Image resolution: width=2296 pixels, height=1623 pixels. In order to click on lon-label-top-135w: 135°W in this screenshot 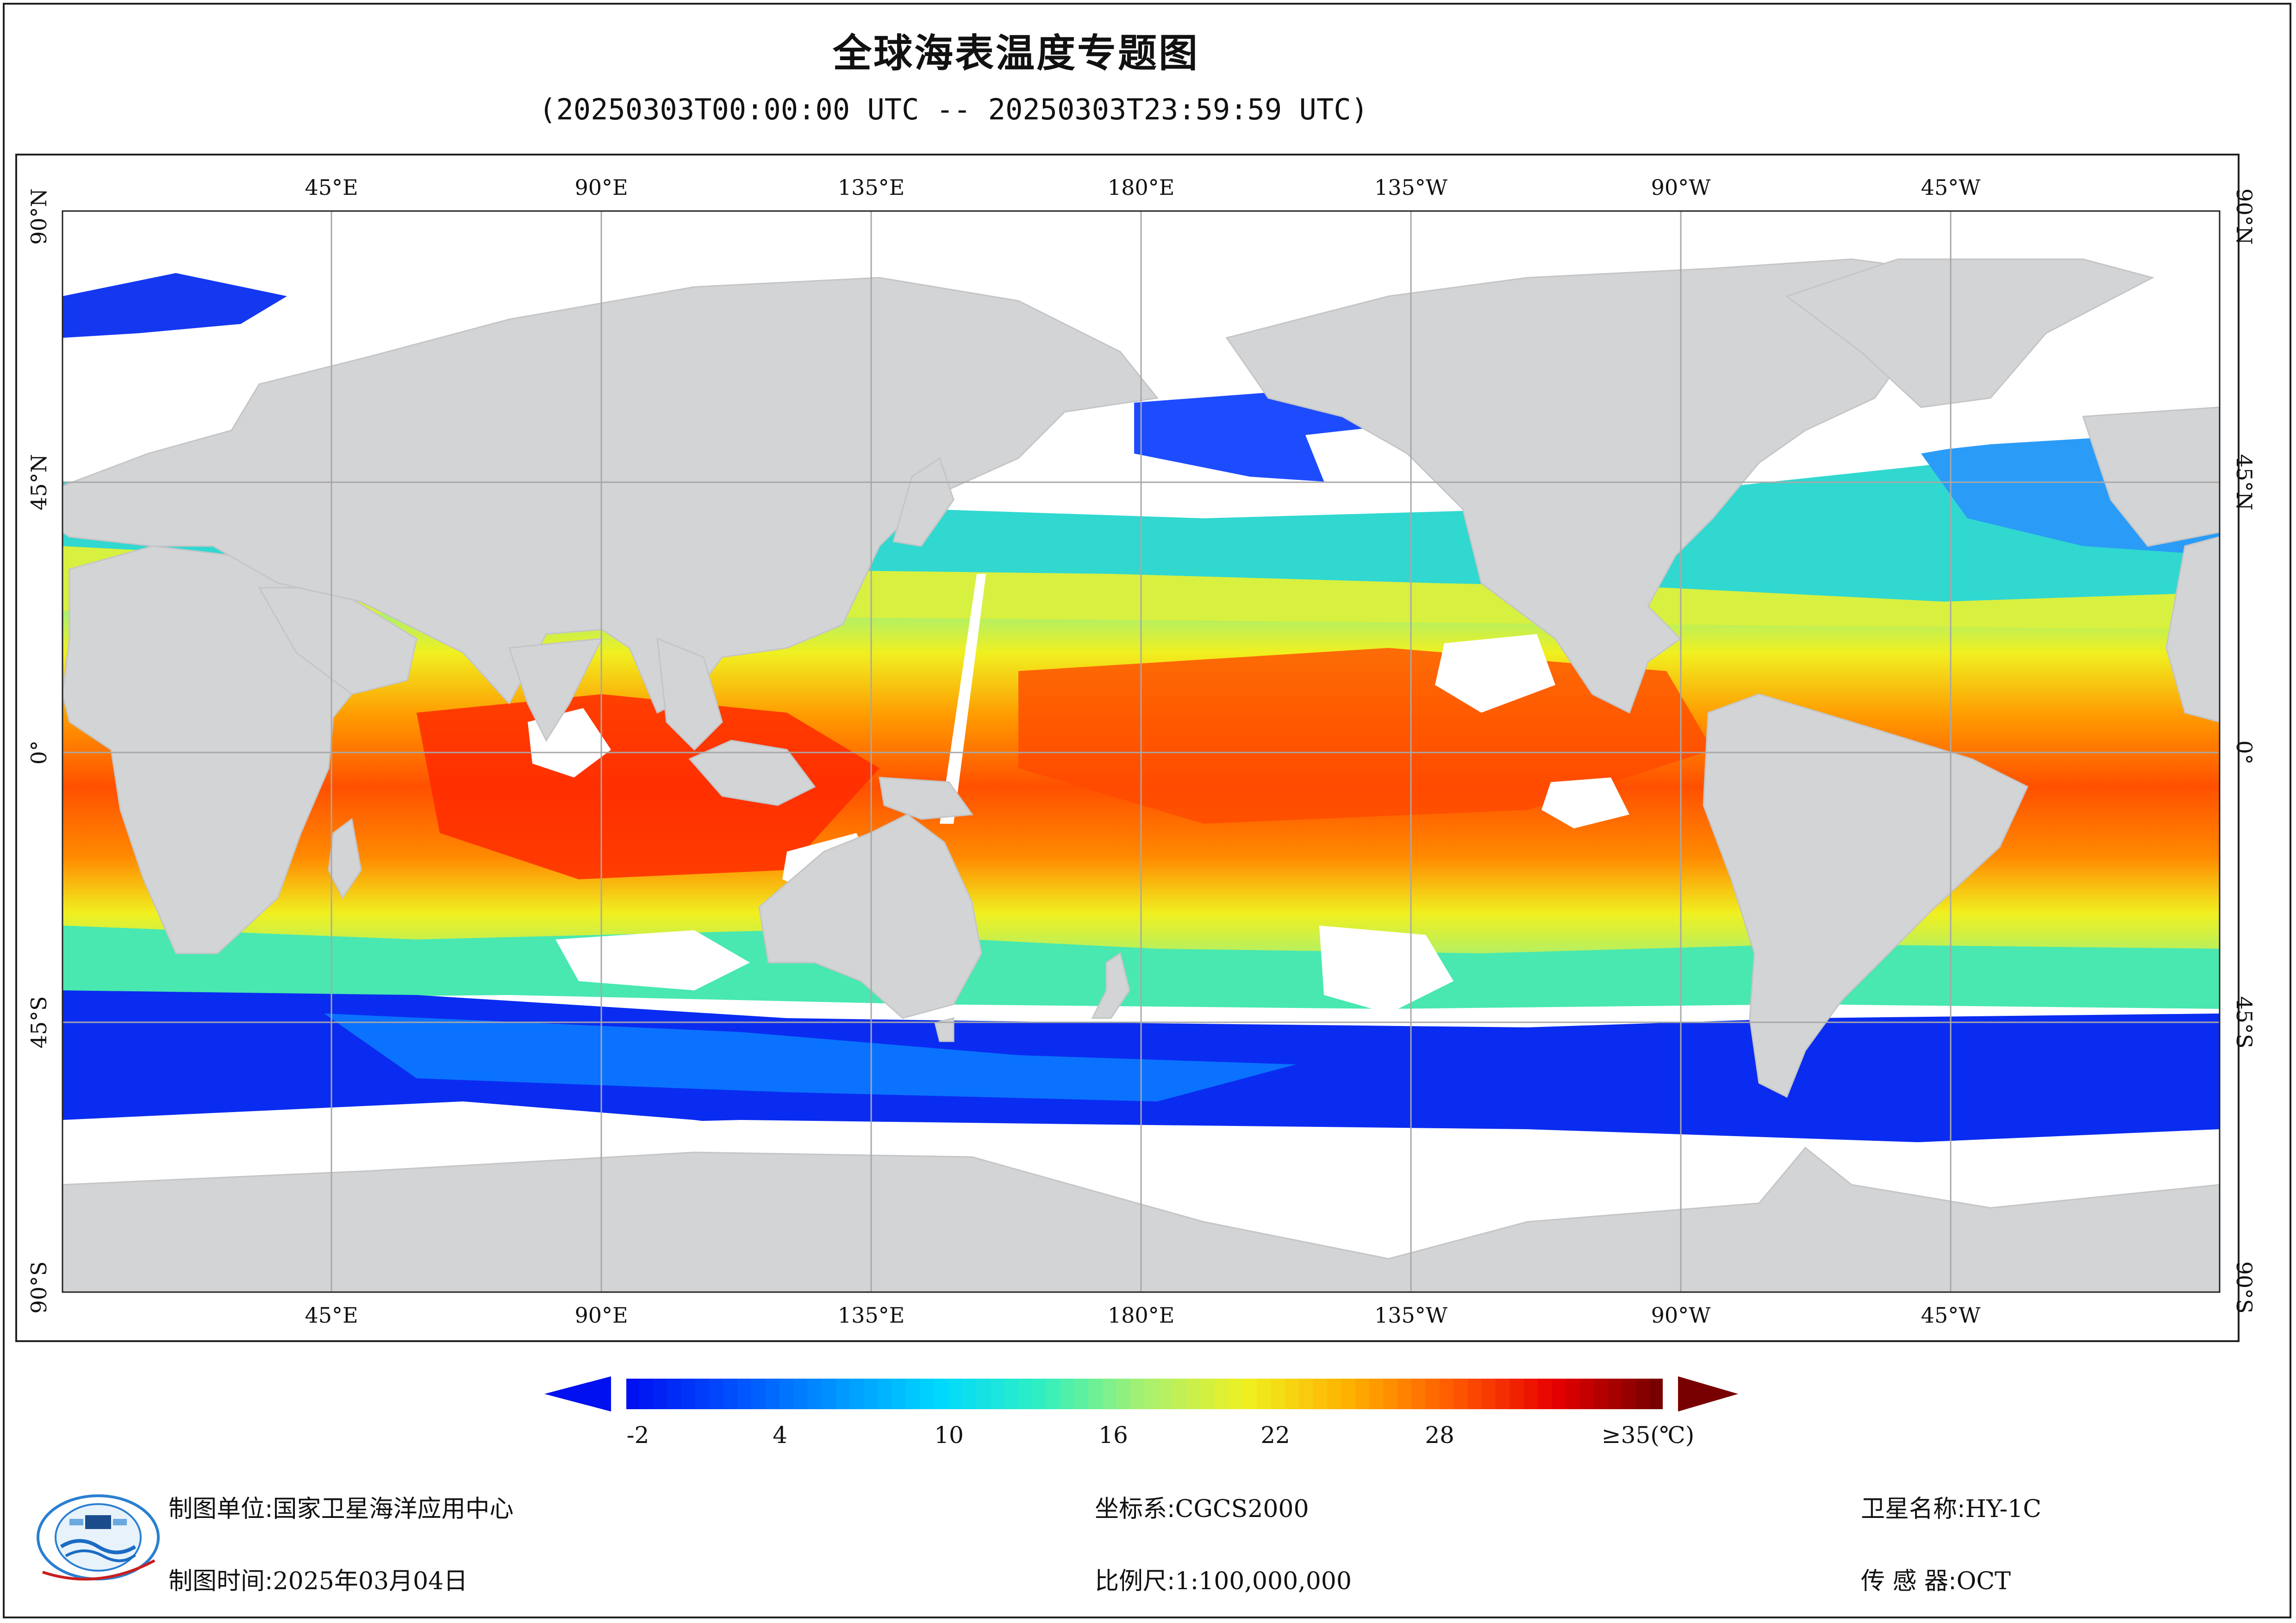, I will do `click(1411, 187)`.